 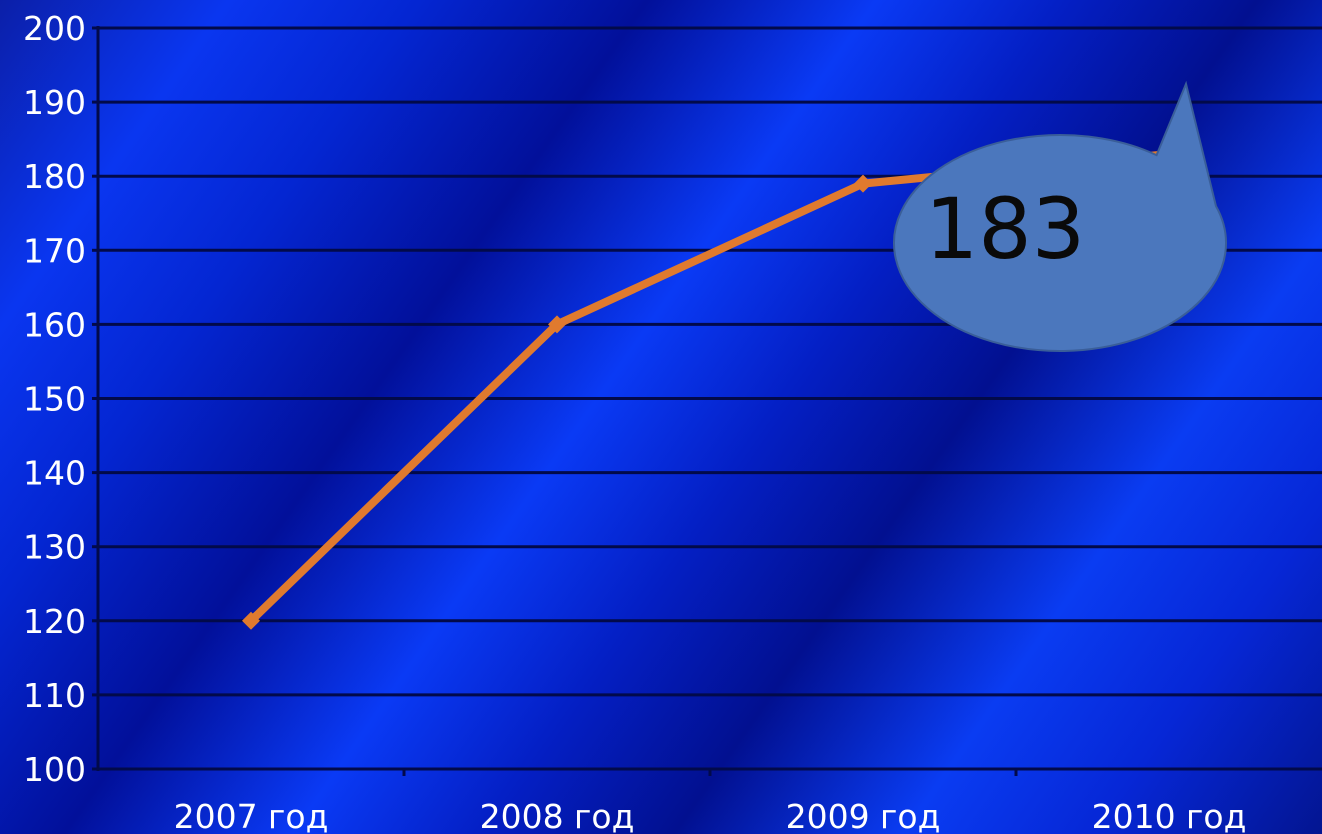 I want to click on y-tick-label: 170, so click(x=54, y=250).